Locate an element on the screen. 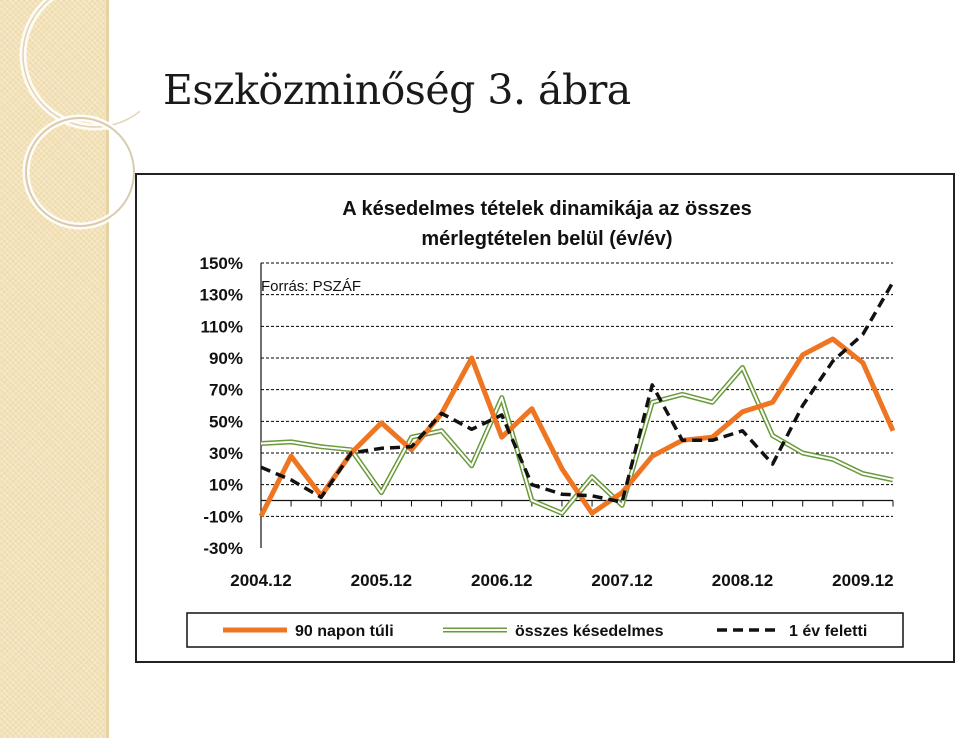  x-tick-label: 2009.12 is located at coordinates (862, 580).